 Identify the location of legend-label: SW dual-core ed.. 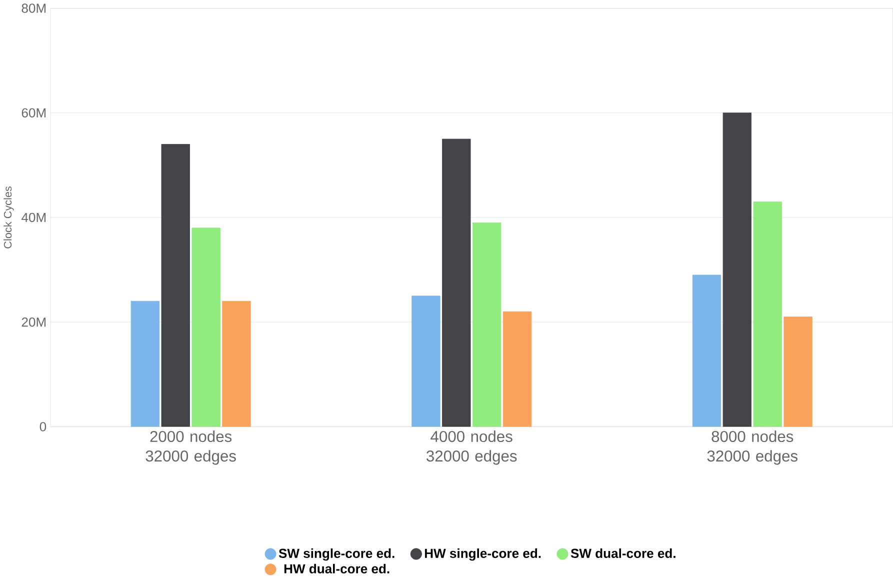
(623, 553).